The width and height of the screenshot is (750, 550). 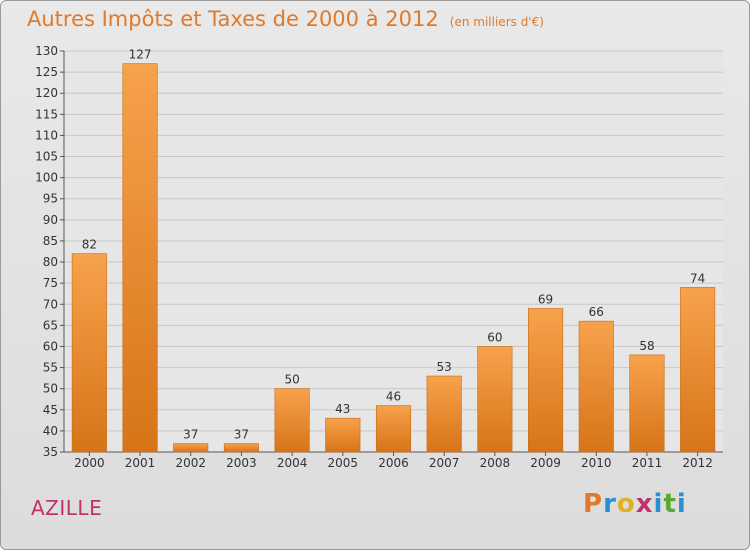 What do you see at coordinates (46, 51) in the screenshot?
I see `y-tick-label: 130` at bounding box center [46, 51].